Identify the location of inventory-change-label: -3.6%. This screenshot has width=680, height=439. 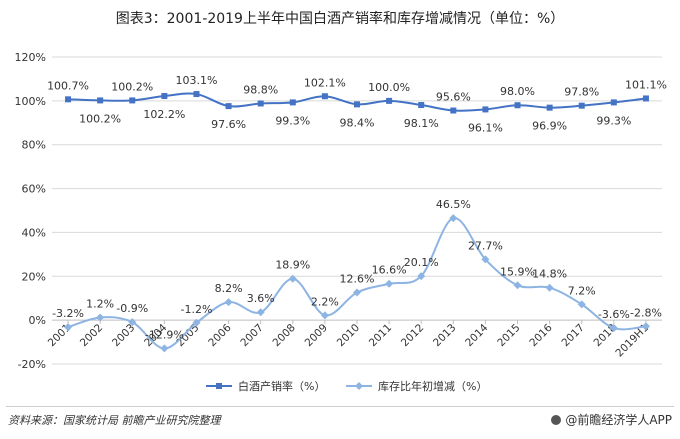
(614, 314).